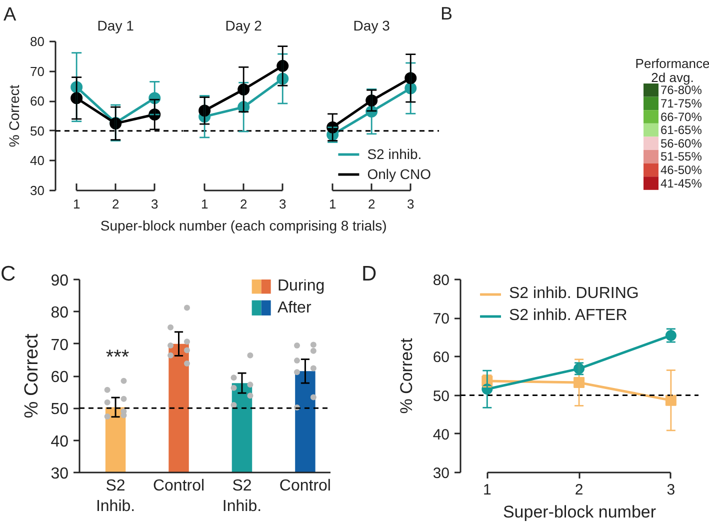 The width and height of the screenshot is (709, 524). What do you see at coordinates (446, 14) in the screenshot?
I see `text: B` at bounding box center [446, 14].